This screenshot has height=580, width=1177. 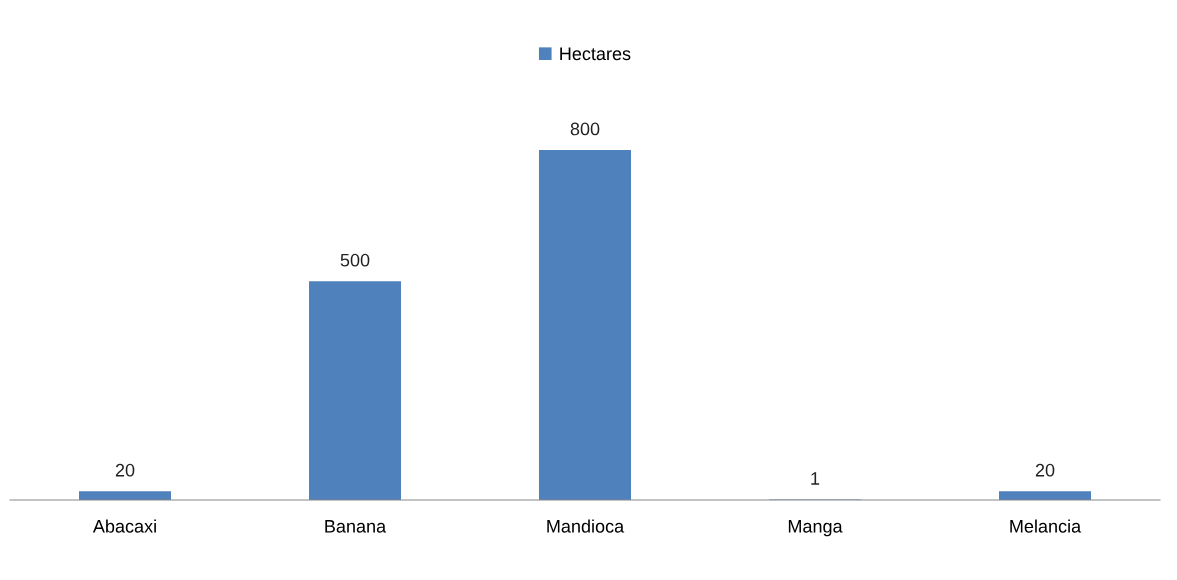 I want to click on legend-label: Hectares, so click(x=595, y=54).